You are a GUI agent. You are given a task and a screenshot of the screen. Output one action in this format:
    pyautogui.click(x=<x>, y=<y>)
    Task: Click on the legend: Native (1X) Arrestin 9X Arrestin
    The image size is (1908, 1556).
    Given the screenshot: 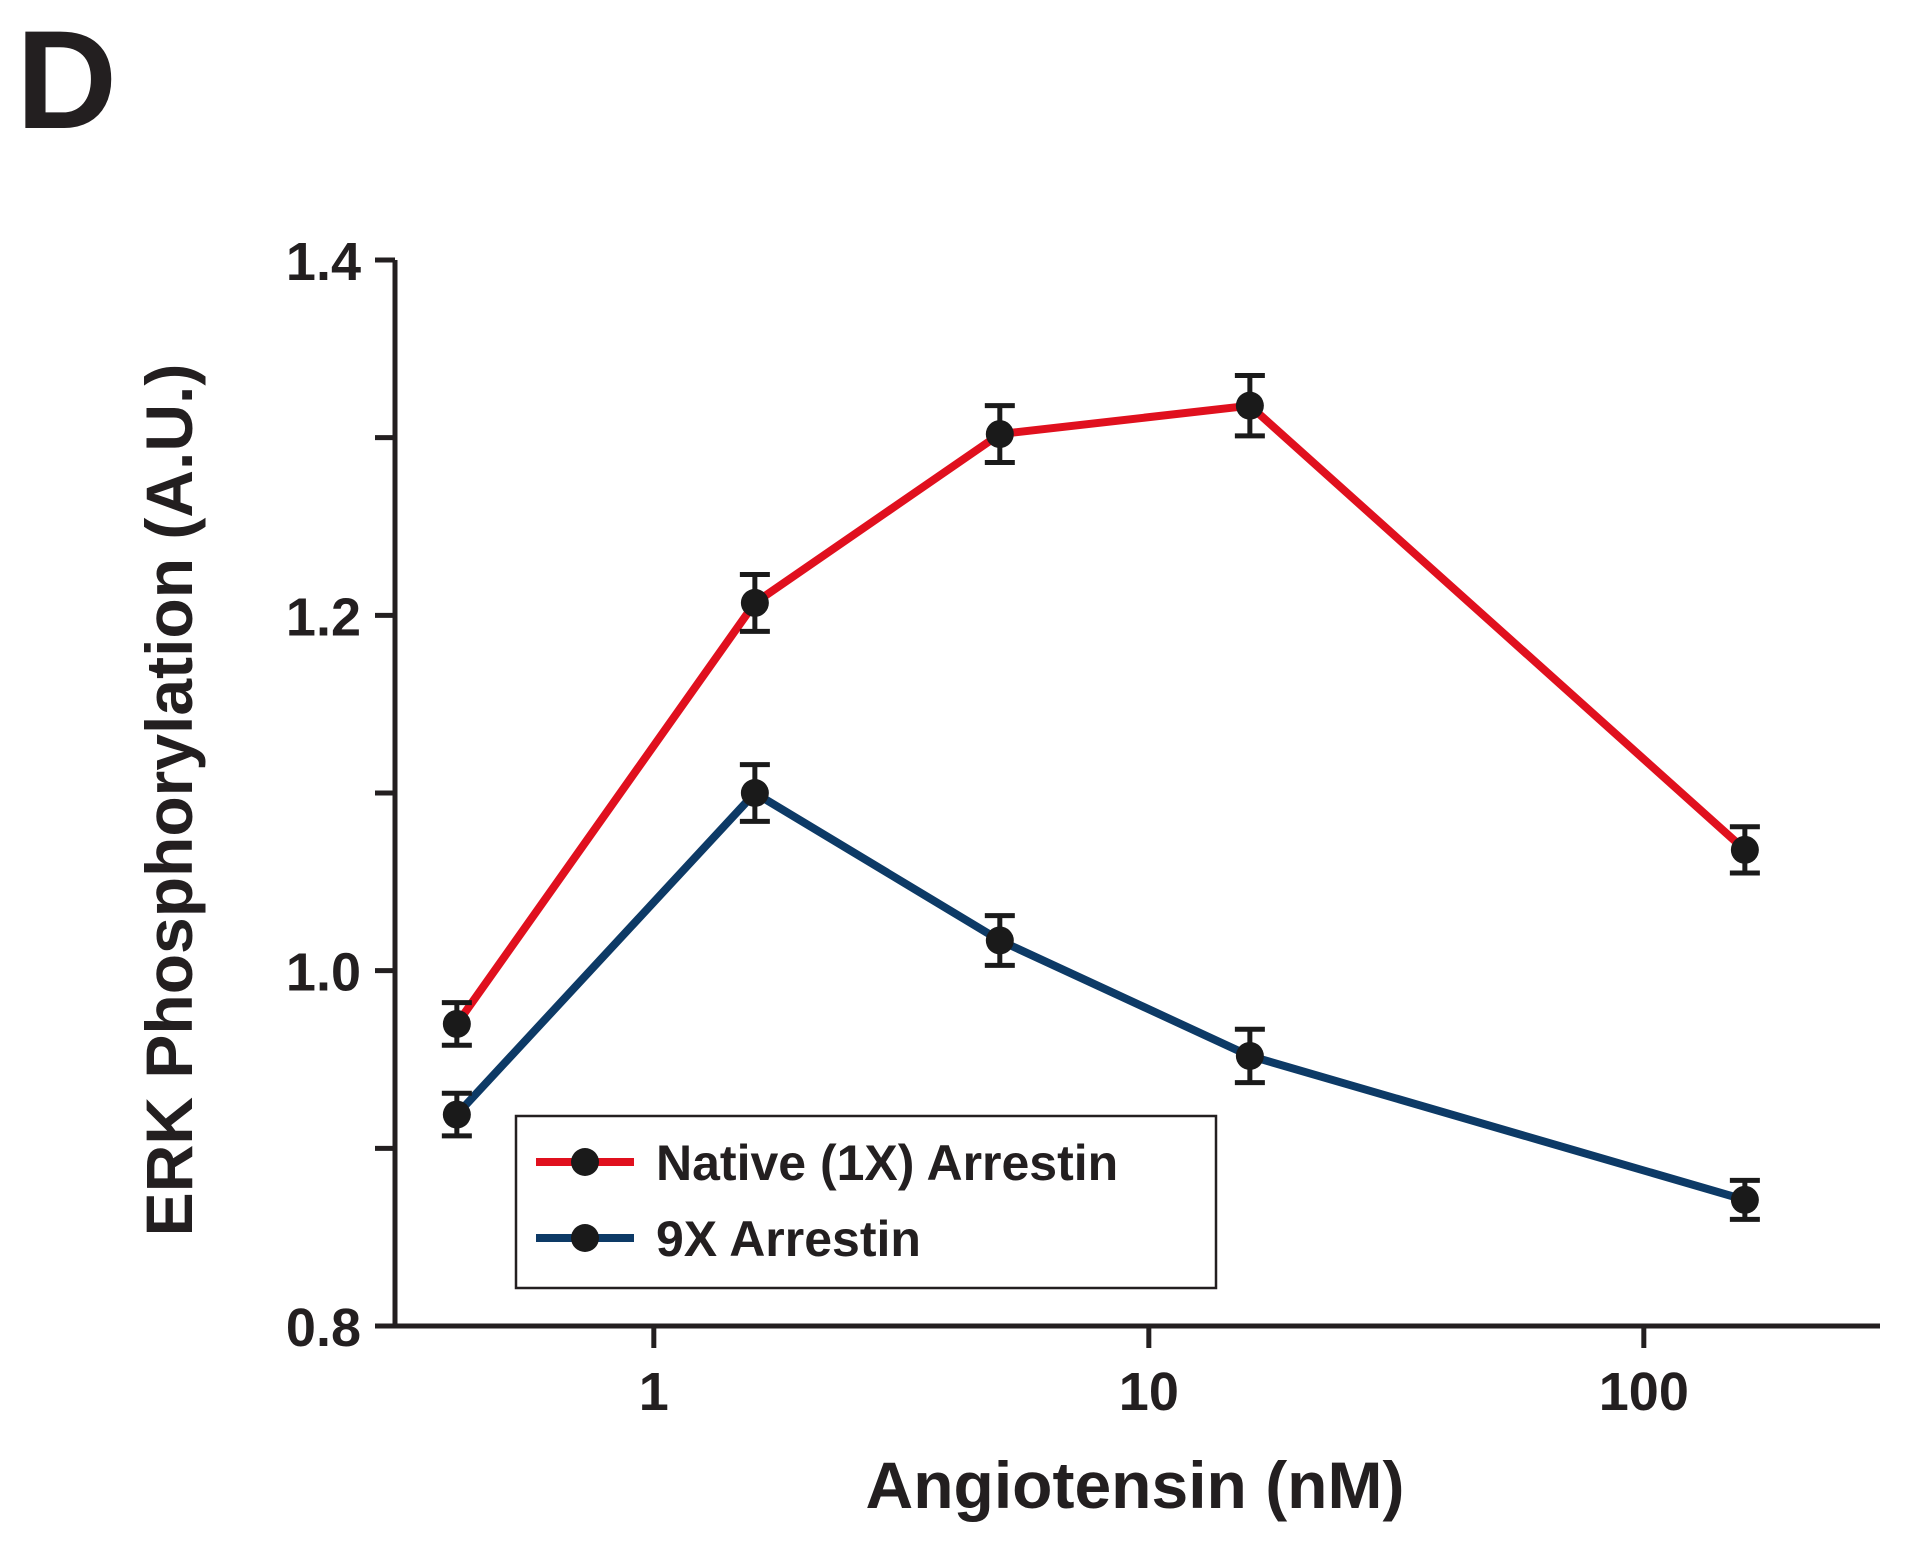 What is the action you would take?
    pyautogui.click(x=866, y=1202)
    